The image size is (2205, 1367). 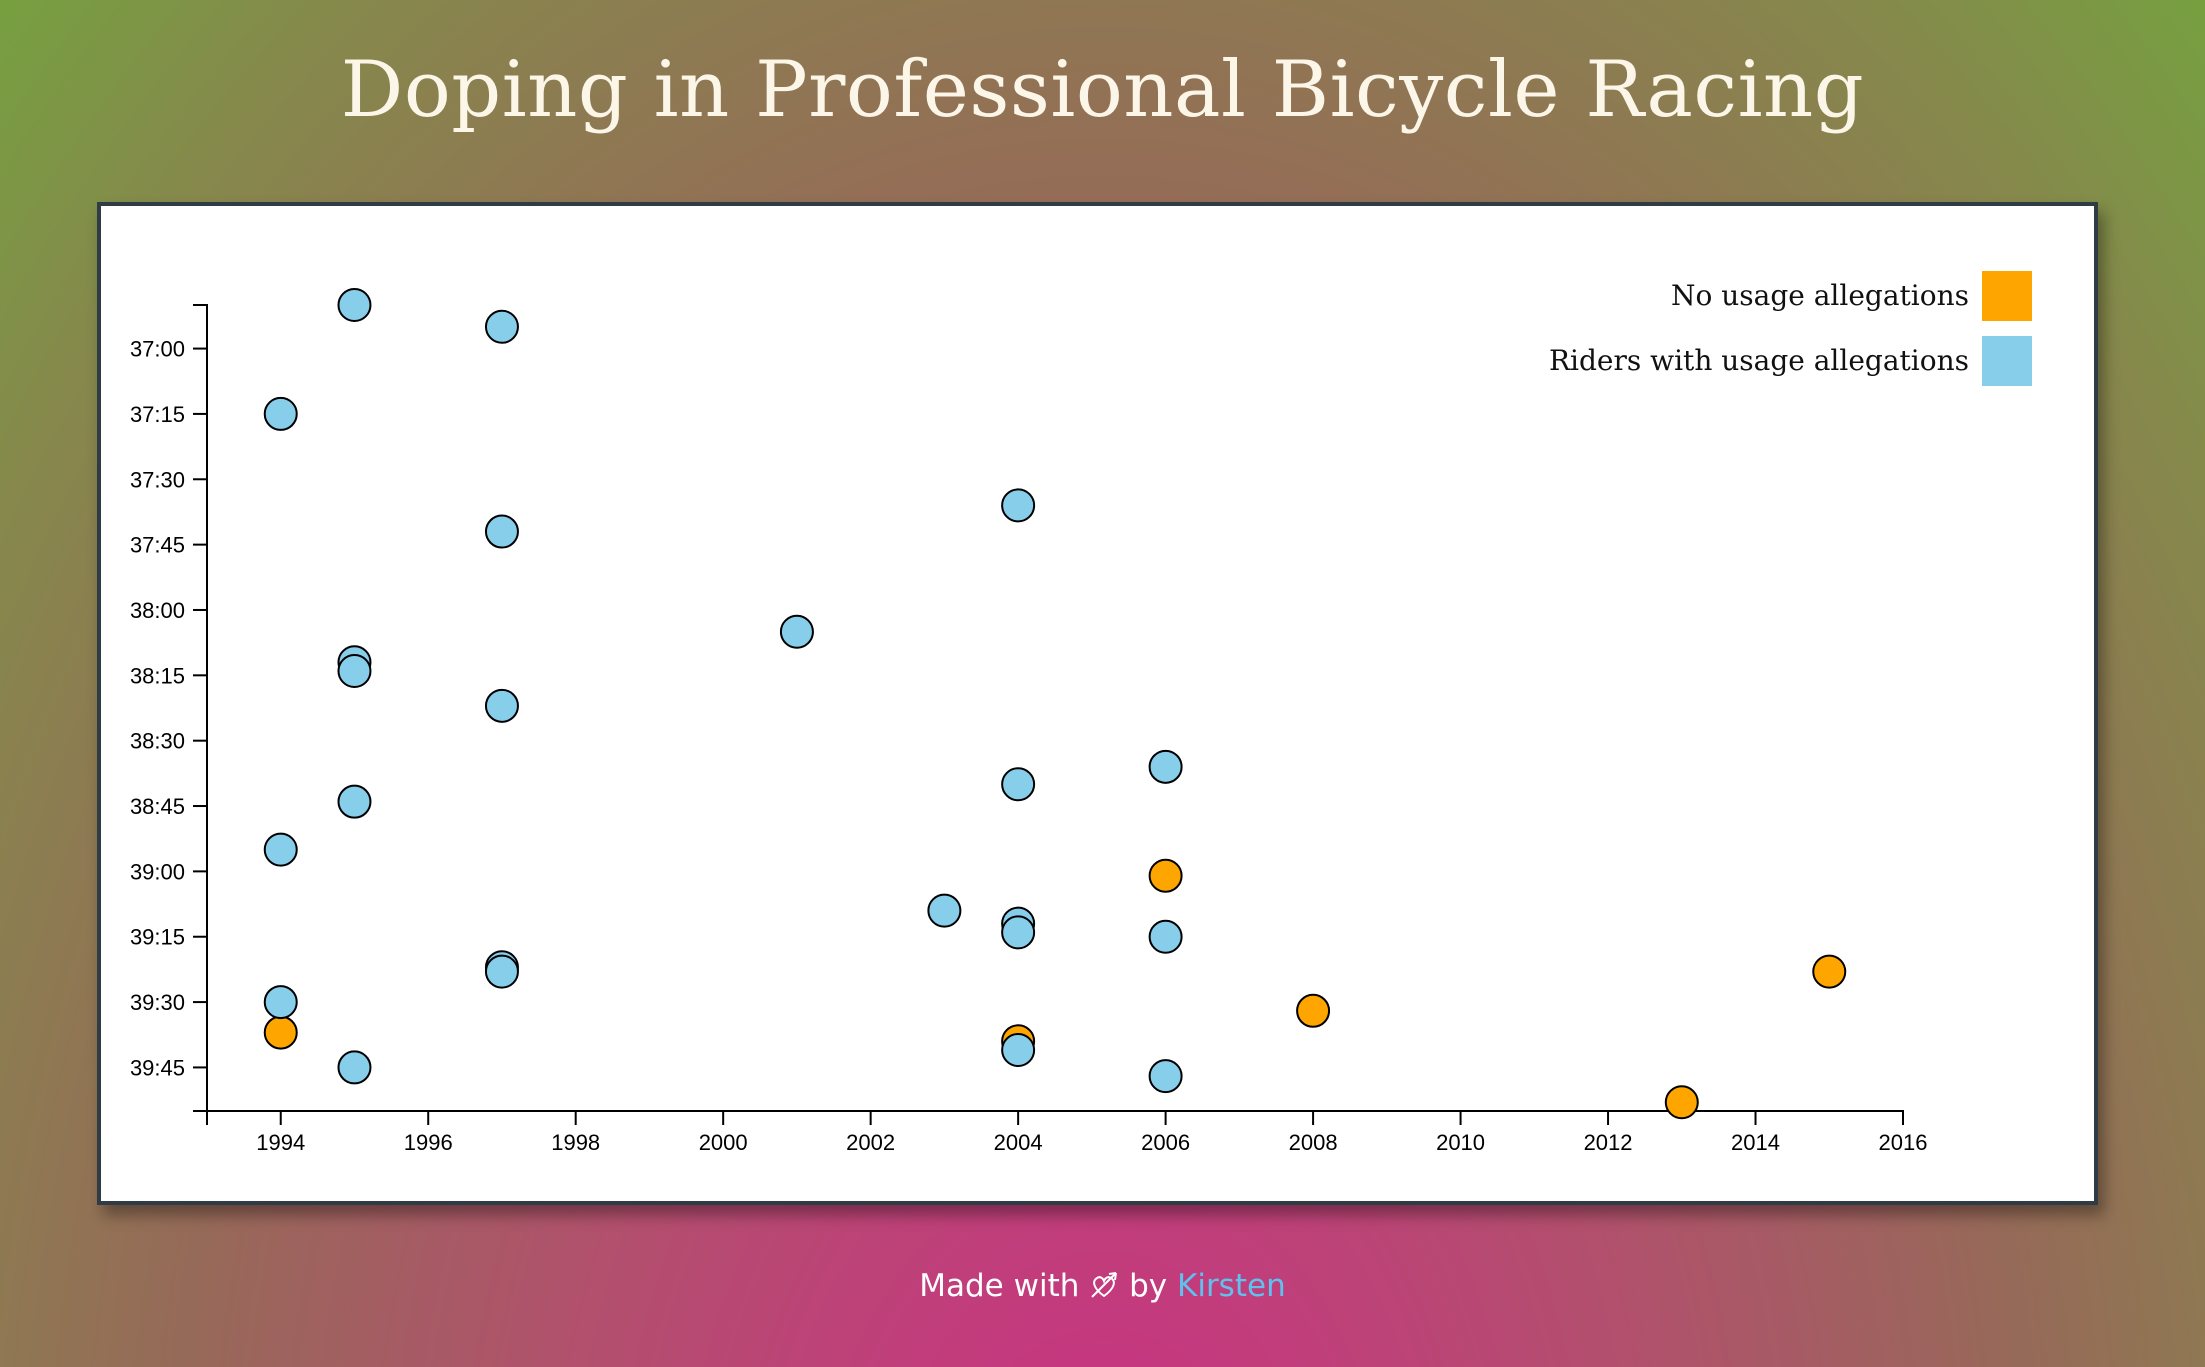 I want to click on legend-label: Riders with usage allegations, so click(x=1759, y=360).